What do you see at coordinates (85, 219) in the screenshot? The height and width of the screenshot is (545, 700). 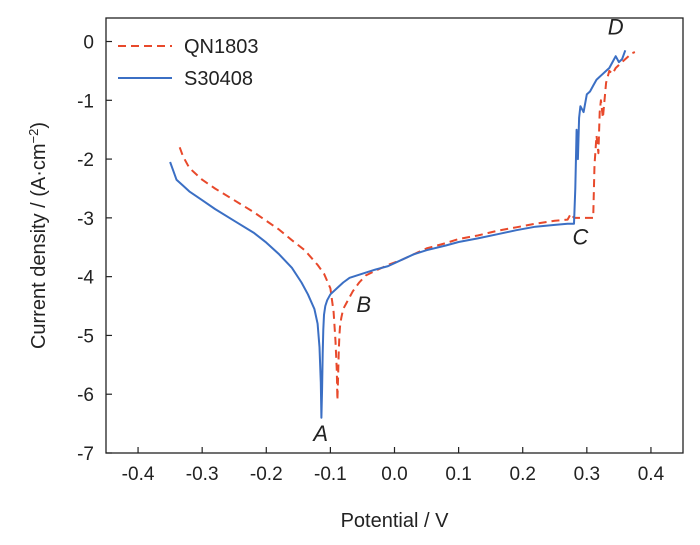 I see `y-tick-label: -3` at bounding box center [85, 219].